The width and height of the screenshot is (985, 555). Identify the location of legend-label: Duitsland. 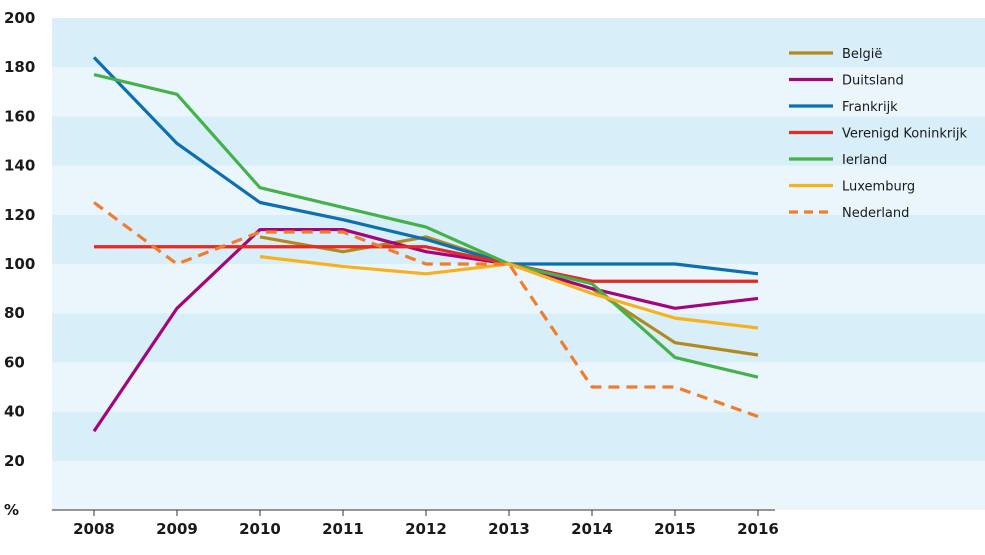
(873, 81).